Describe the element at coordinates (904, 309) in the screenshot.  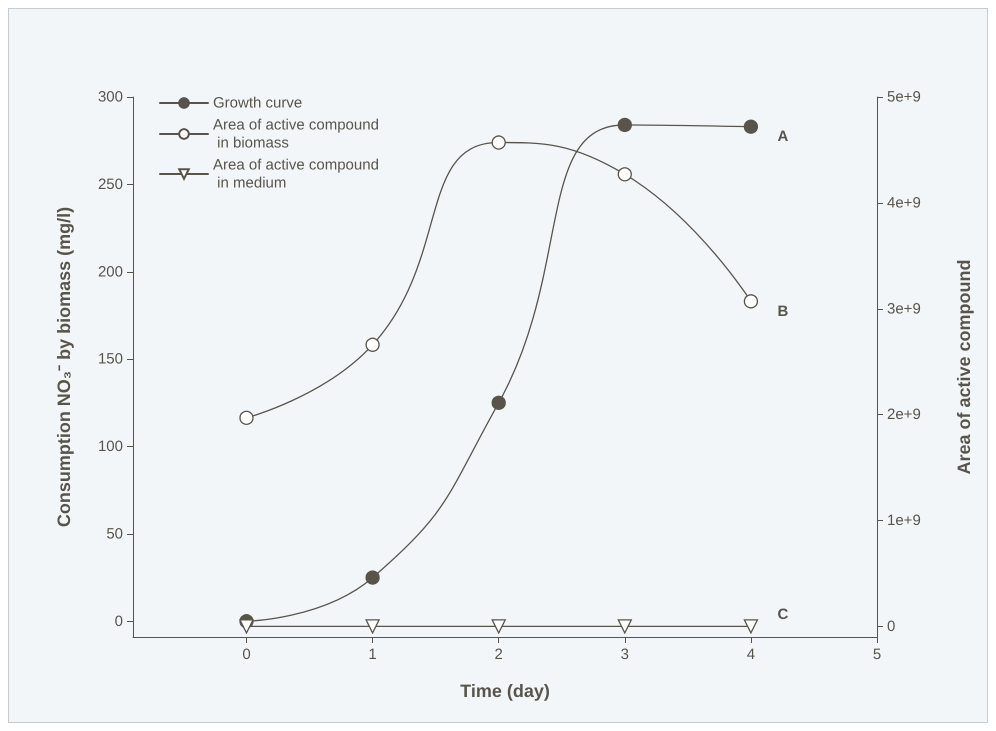
I see `y2-tick-label: 3e+9` at that location.